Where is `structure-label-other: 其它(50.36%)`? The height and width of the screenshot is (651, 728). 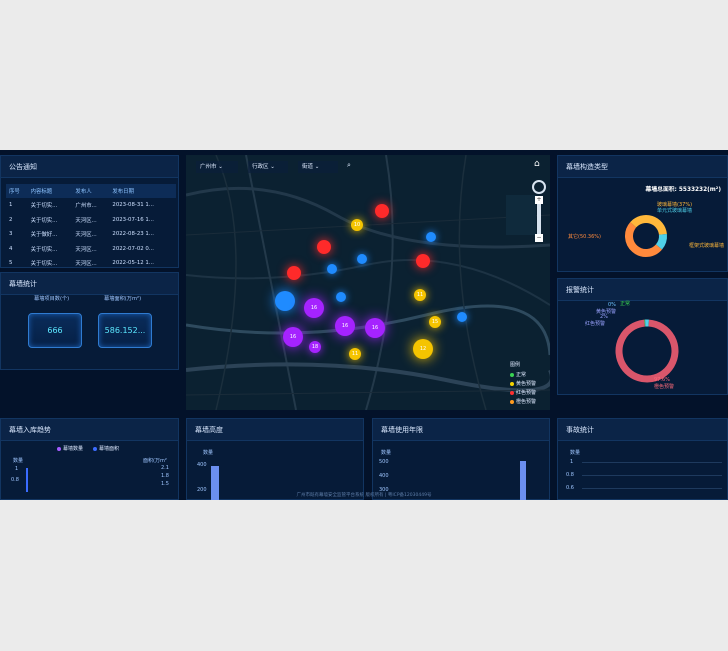
structure-label-other: 其它(50.36%) is located at coordinates (584, 237).